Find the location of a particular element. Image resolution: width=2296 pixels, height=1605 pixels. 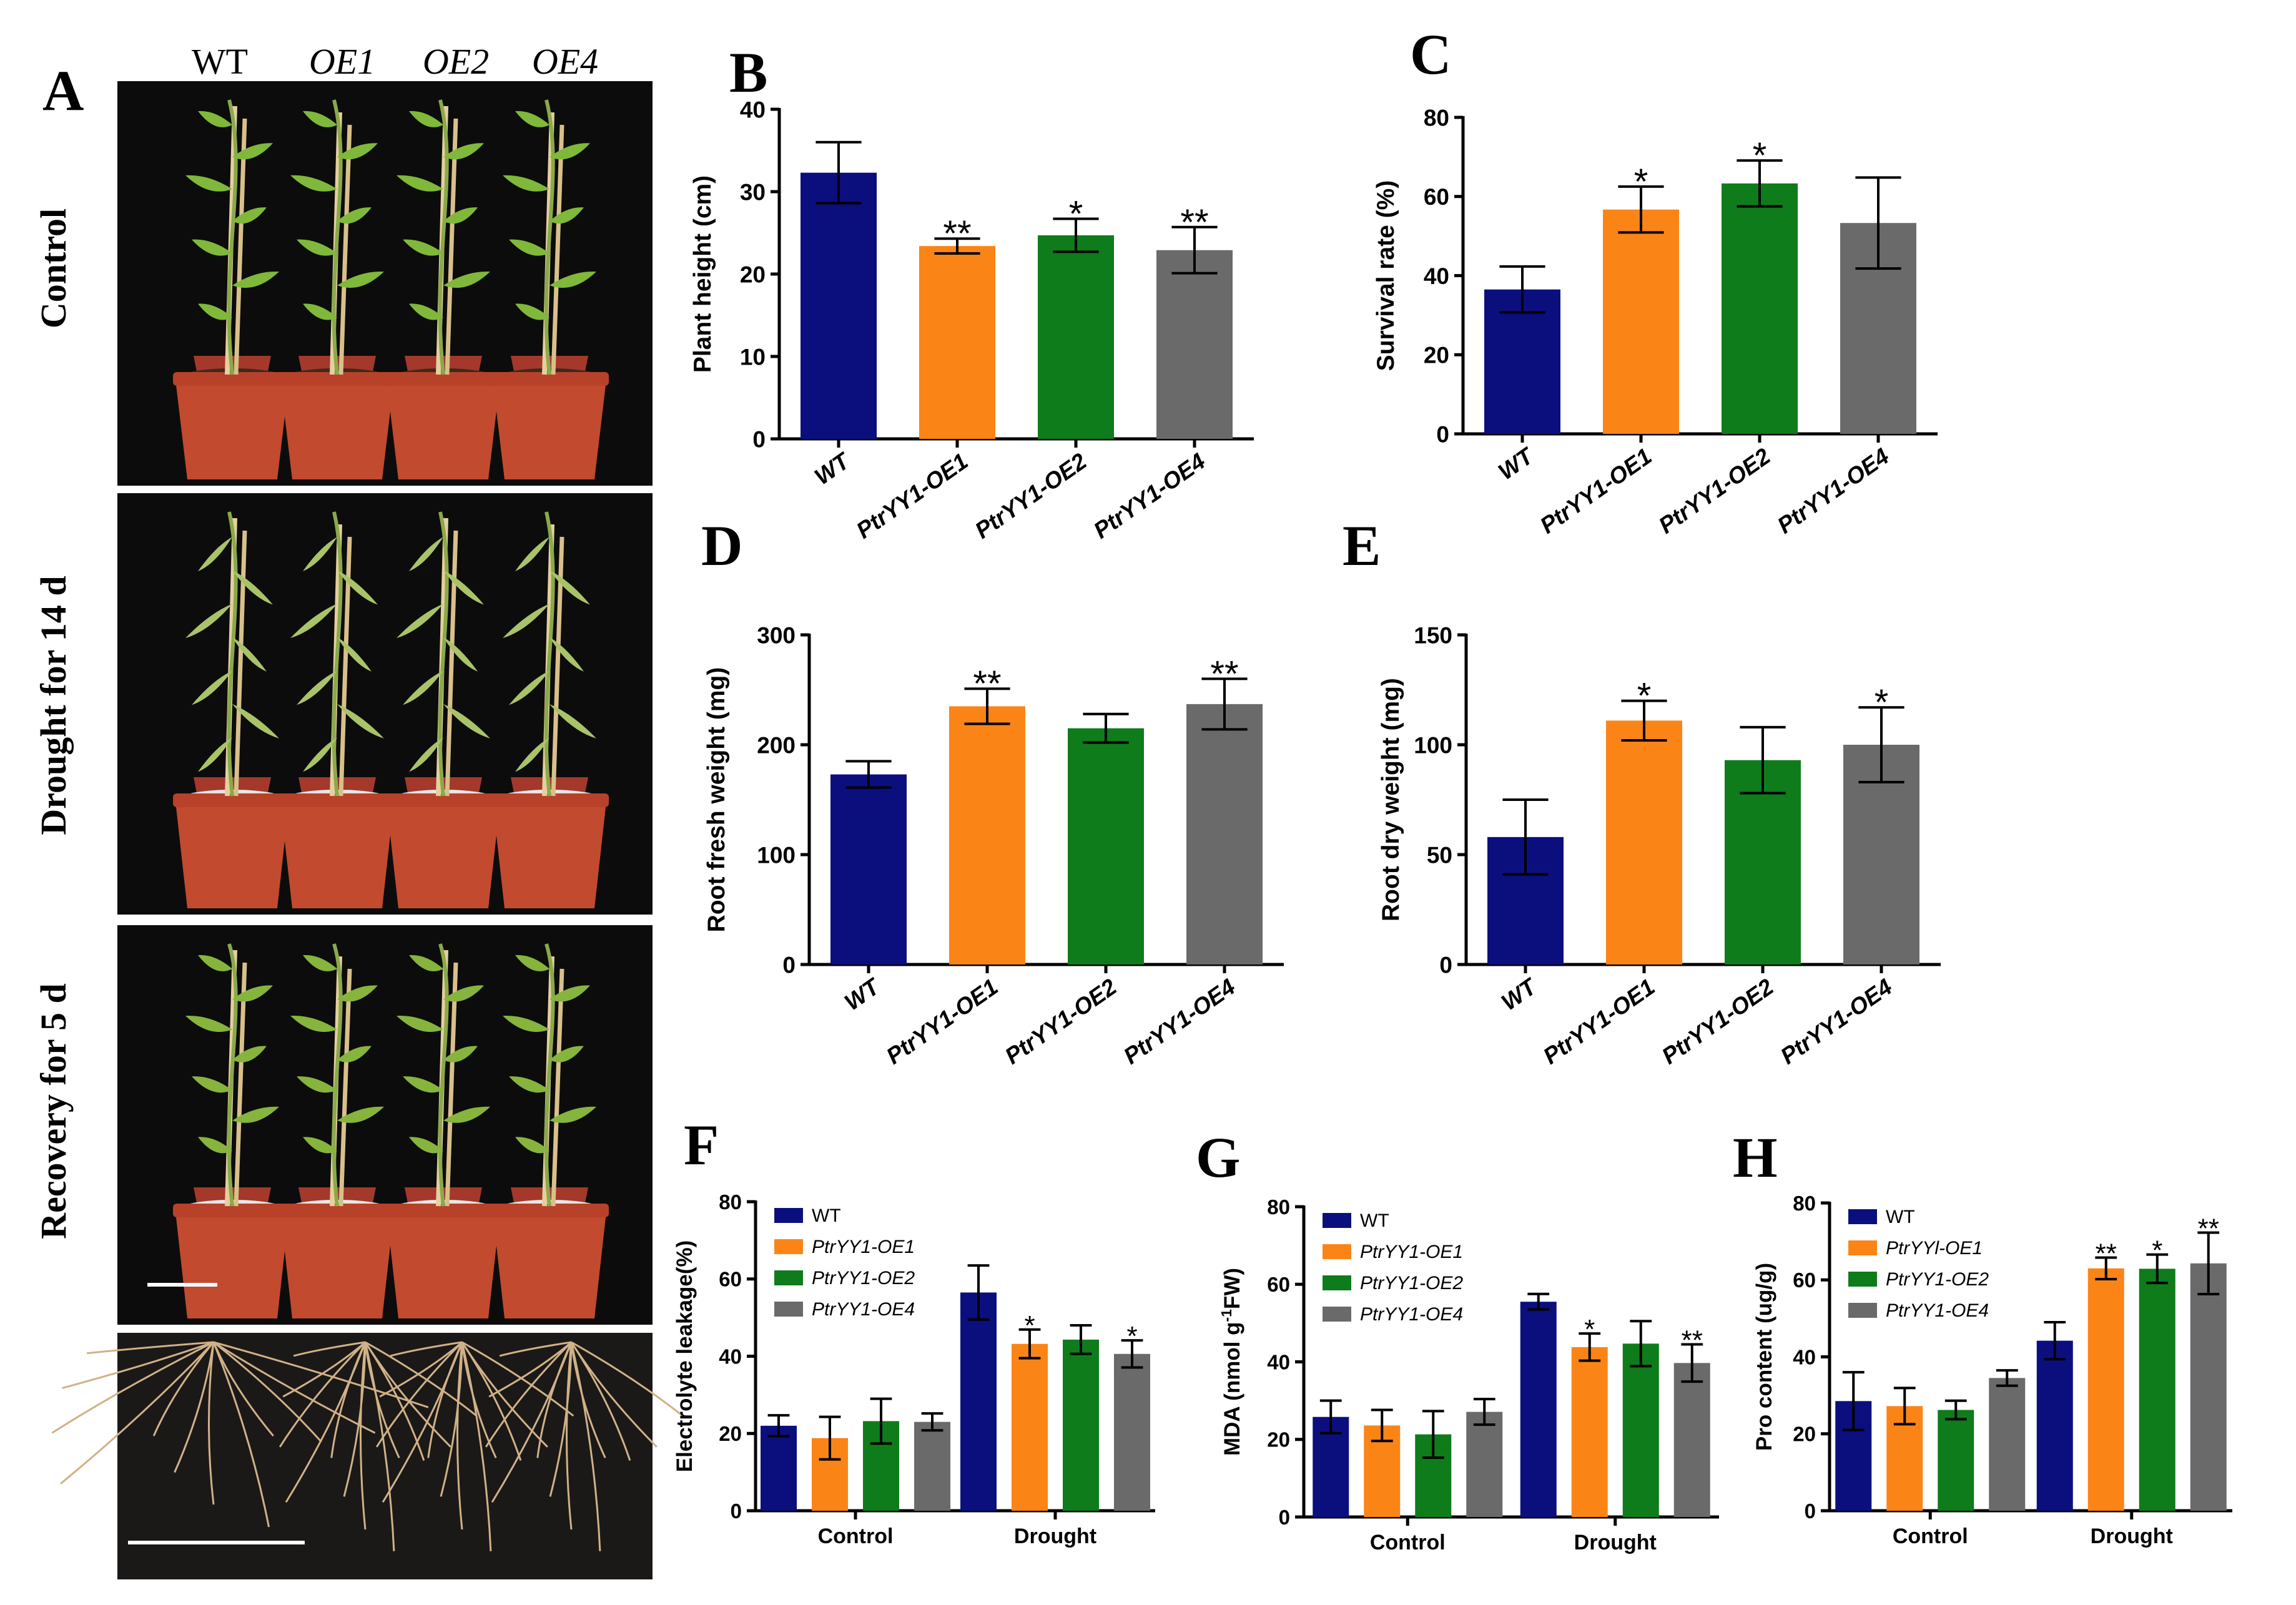

drought-wt-bar is located at coordinates (1538, 1409).